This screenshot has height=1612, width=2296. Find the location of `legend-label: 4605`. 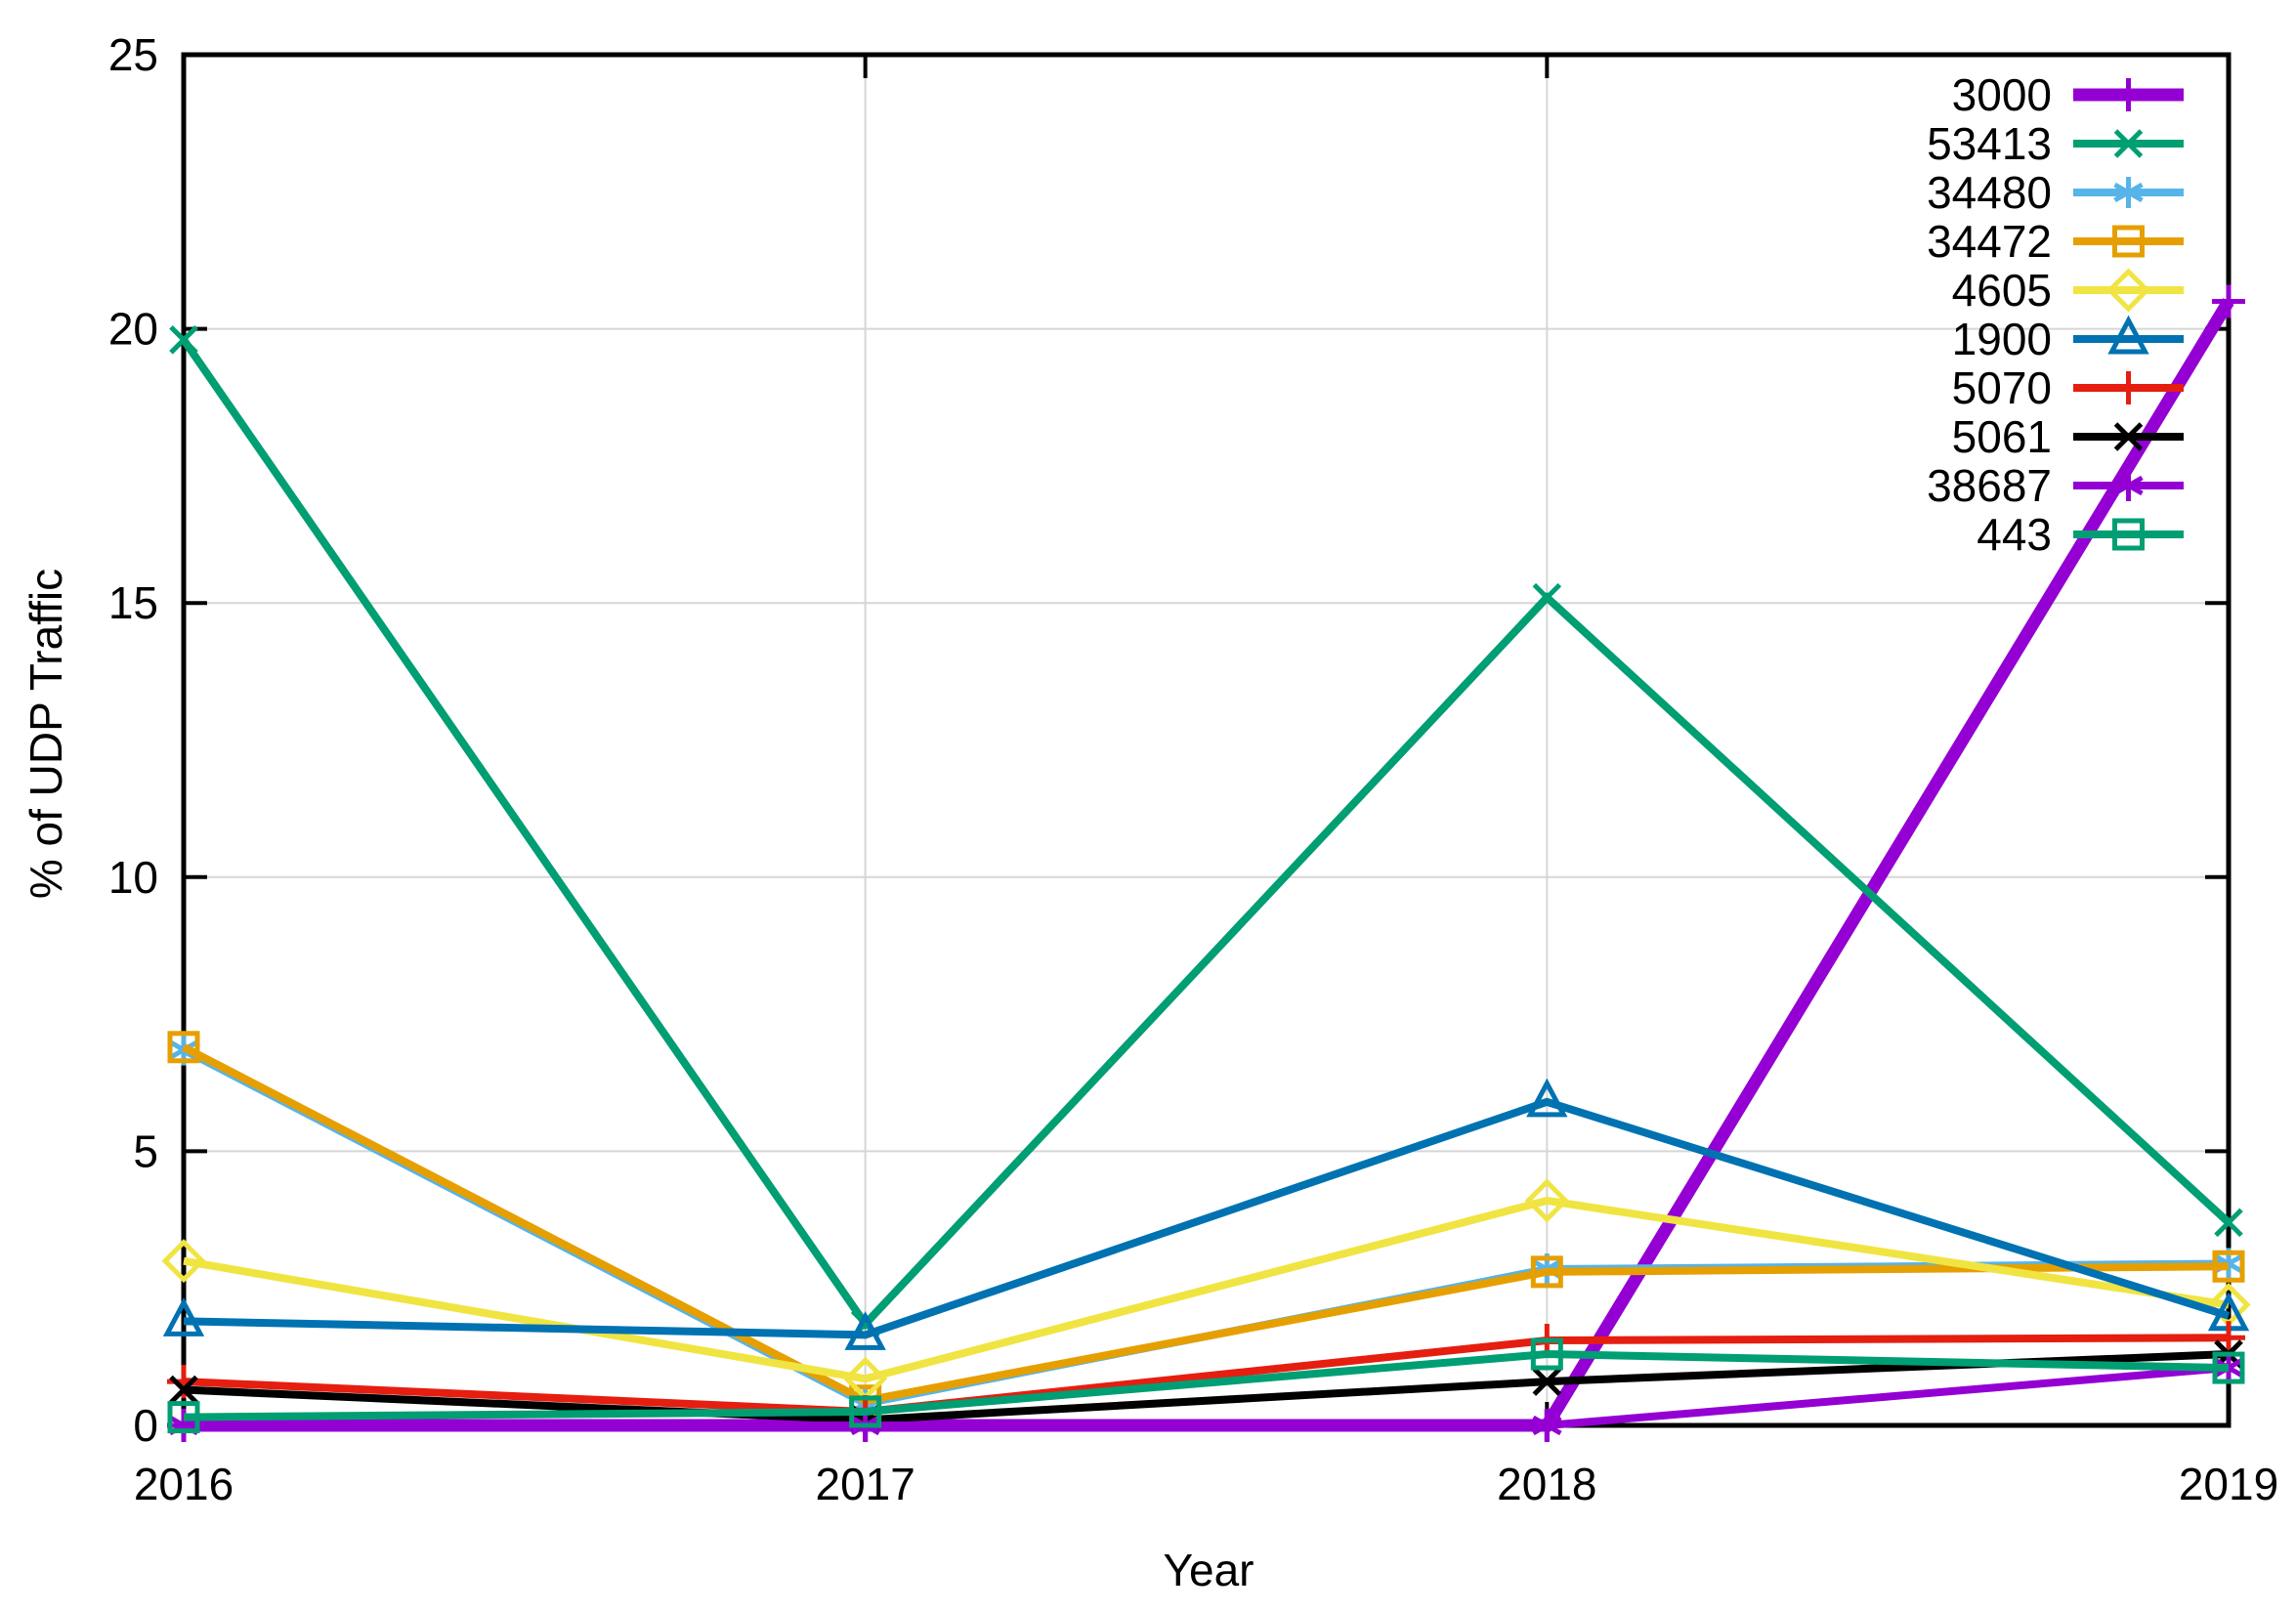

legend-label: 4605 is located at coordinates (2002, 290).